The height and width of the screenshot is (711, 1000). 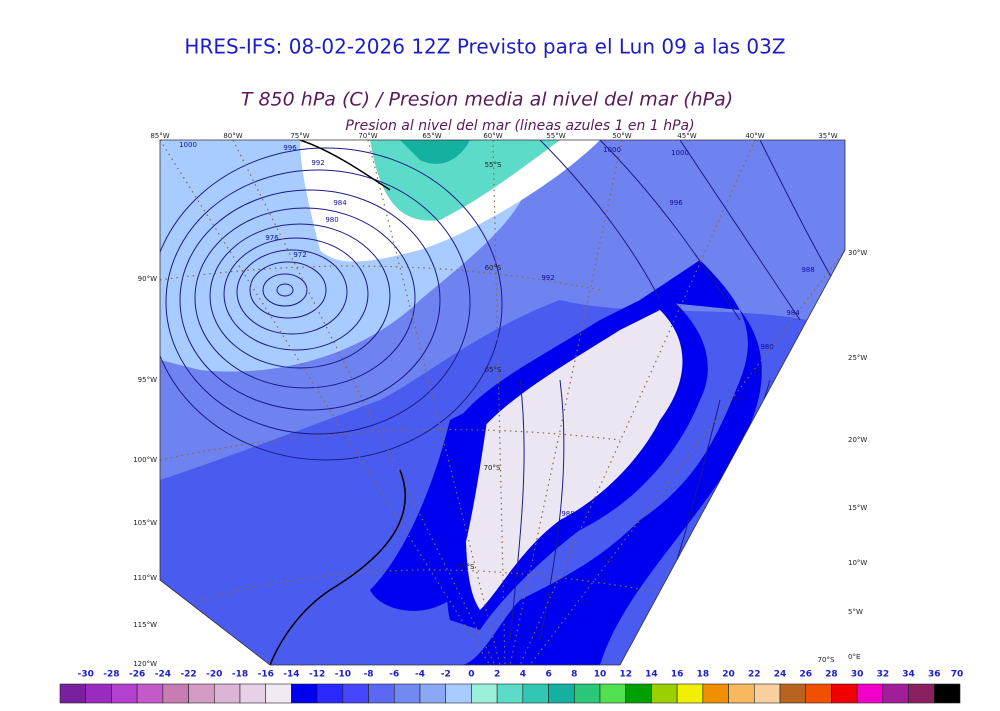 What do you see at coordinates (420, 675) in the screenshot?
I see `colorbar-label: -4` at bounding box center [420, 675].